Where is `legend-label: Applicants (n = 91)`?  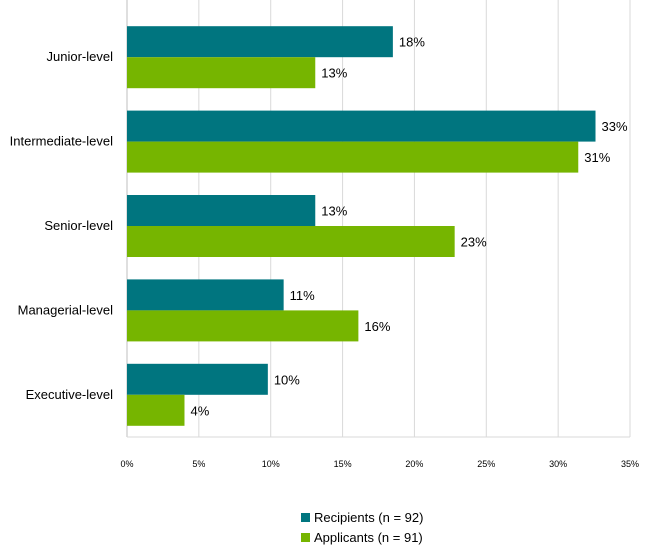
legend-label: Applicants (n = 91) is located at coordinates (368, 537).